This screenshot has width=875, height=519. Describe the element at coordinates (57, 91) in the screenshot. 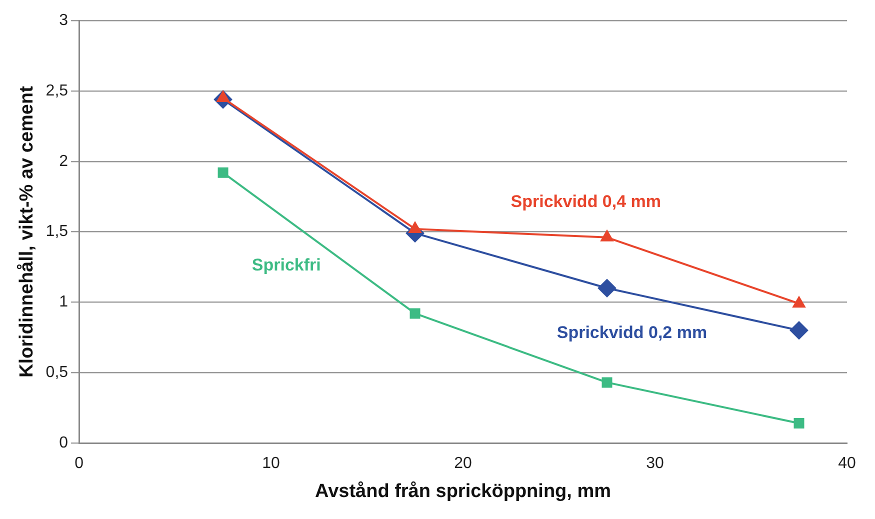

I see `y-tick-label: 2,5` at that location.